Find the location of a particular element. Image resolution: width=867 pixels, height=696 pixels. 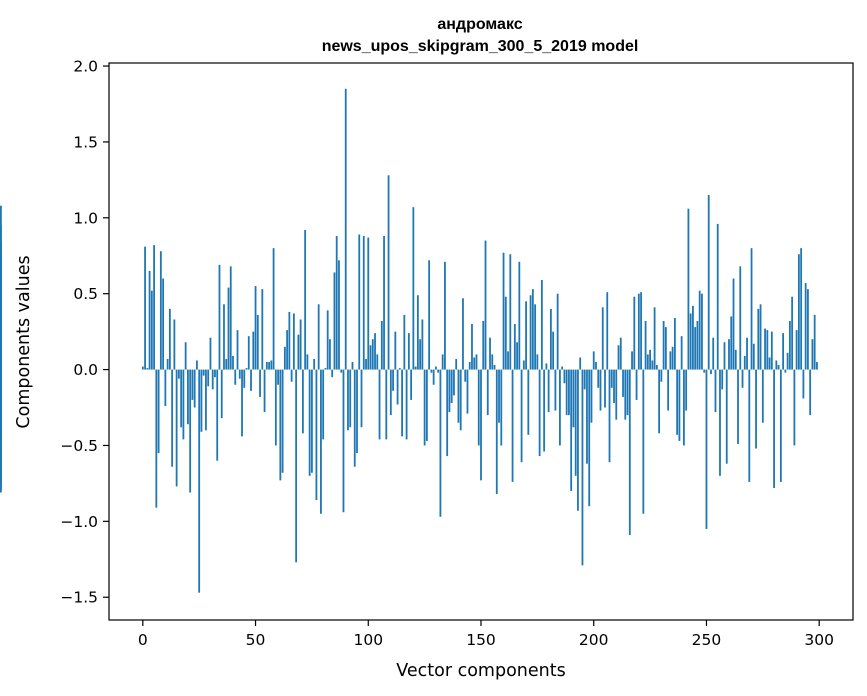

y-tick-label: −1.0 is located at coordinates (79, 522).